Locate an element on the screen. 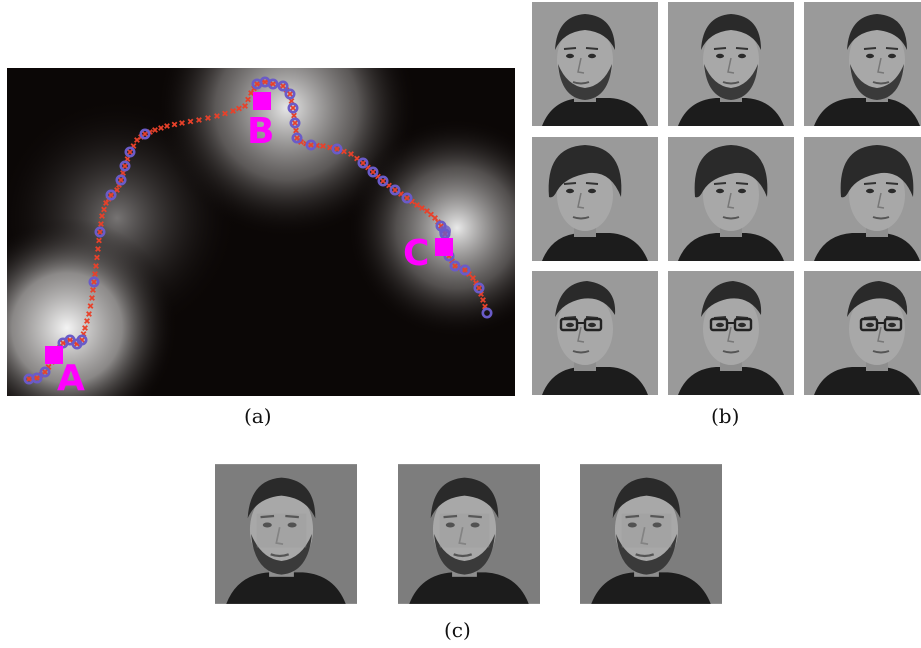  face-grid-row3-left-image is located at coordinates (595, 333).